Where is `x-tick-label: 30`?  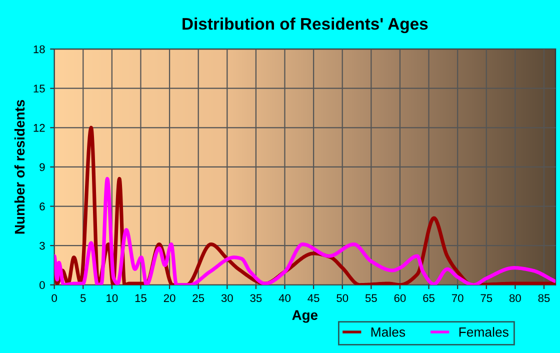 x-tick-label: 30 is located at coordinates (227, 298).